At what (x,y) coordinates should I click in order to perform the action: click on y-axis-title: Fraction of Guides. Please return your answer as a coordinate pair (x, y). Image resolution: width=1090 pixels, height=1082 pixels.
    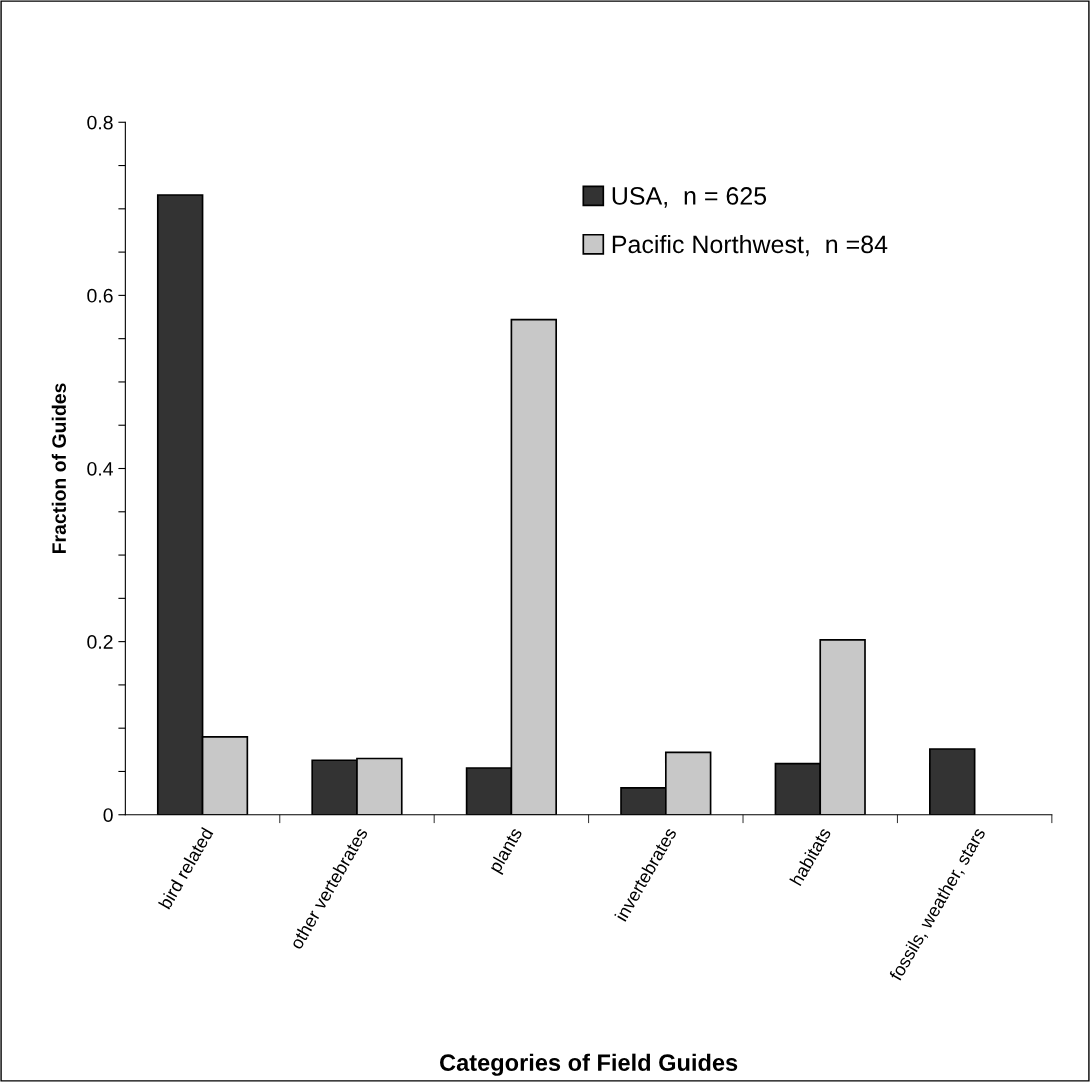
    Looking at the image, I should click on (59, 468).